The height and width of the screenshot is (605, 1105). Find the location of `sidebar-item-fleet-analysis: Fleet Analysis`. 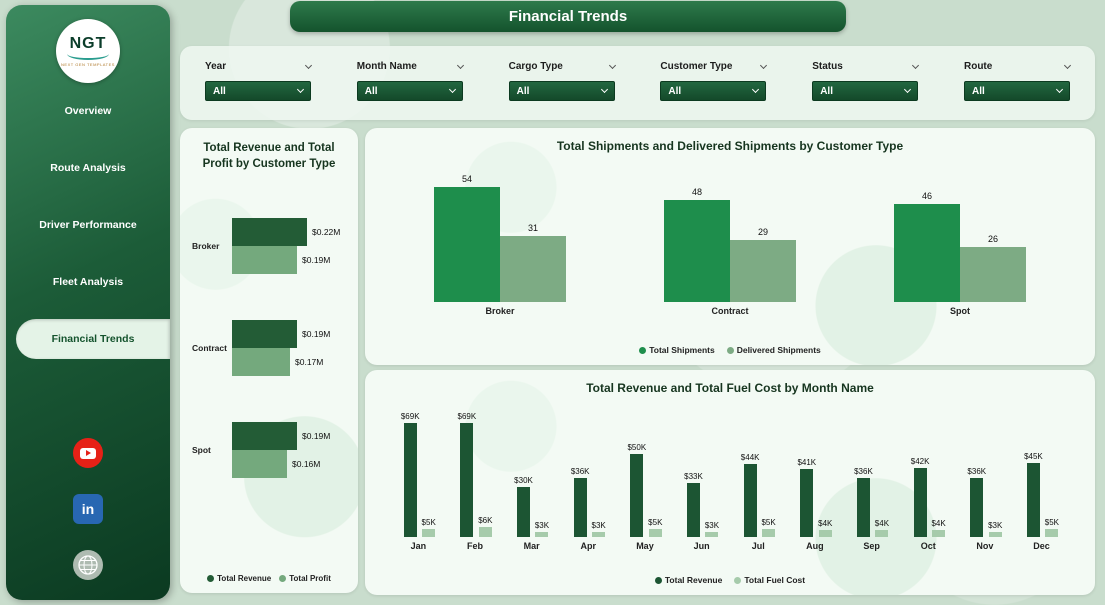

sidebar-item-fleet-analysis: Fleet Analysis is located at coordinates (88, 282).